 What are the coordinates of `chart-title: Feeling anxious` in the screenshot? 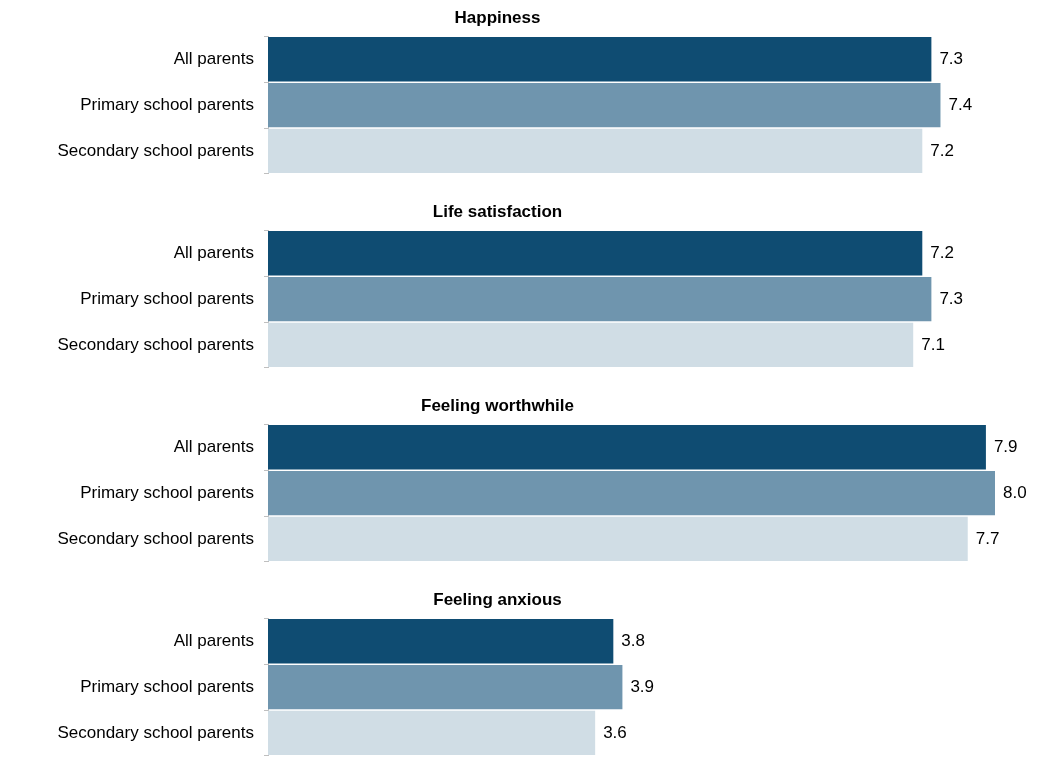 It's located at (497, 599).